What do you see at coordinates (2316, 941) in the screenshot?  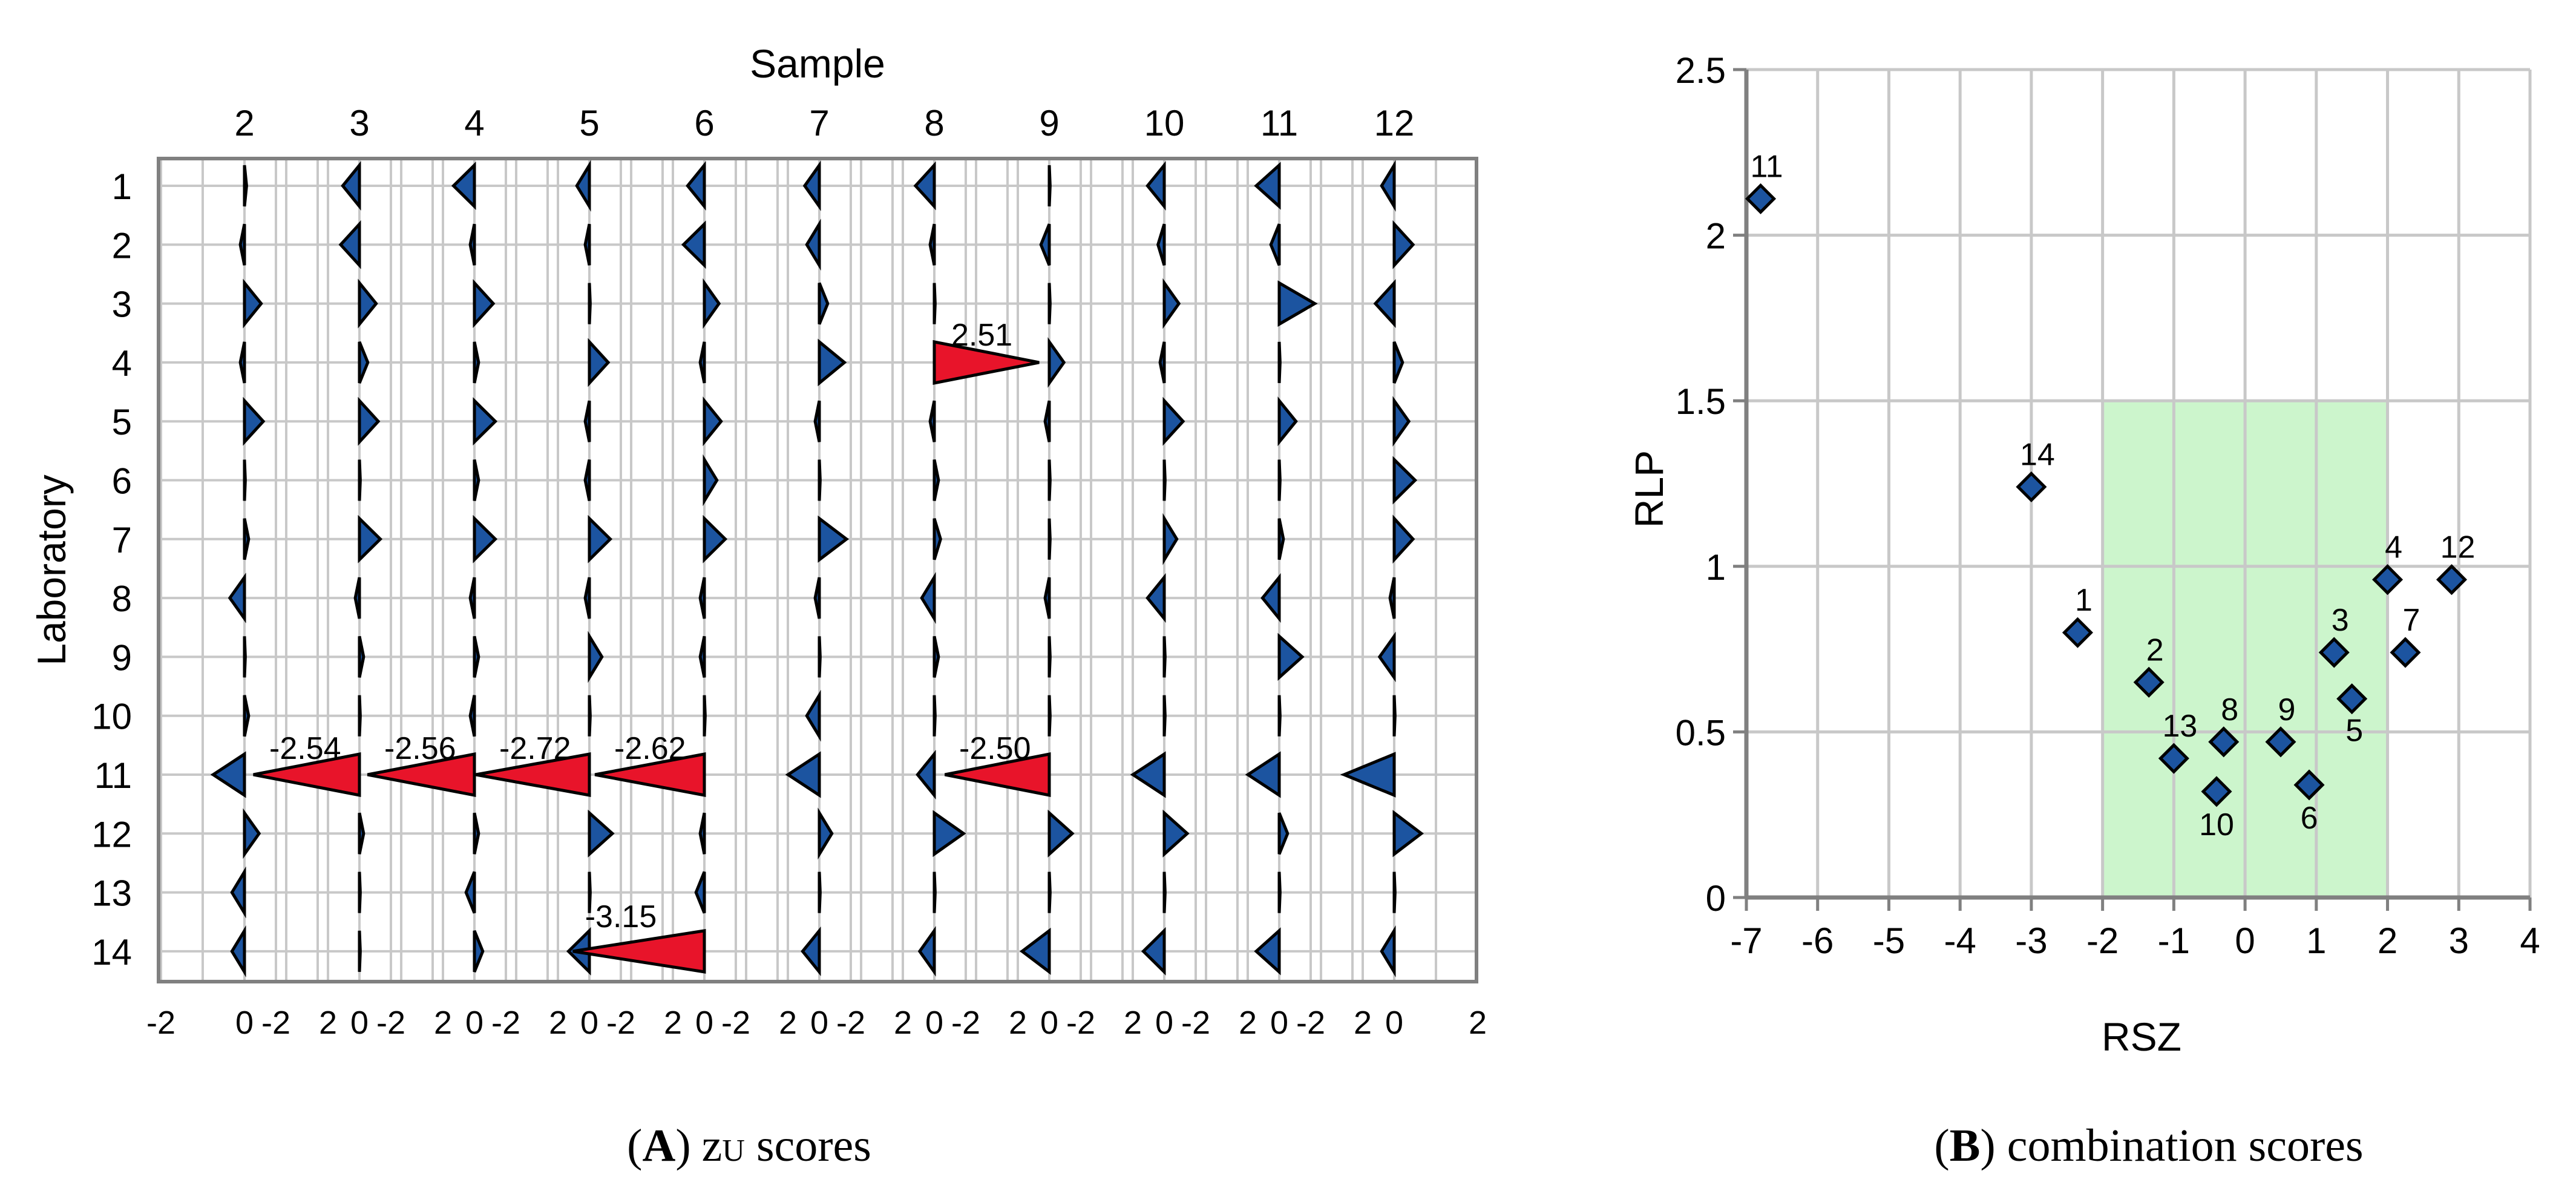 I see `x-tick-label: 1` at bounding box center [2316, 941].